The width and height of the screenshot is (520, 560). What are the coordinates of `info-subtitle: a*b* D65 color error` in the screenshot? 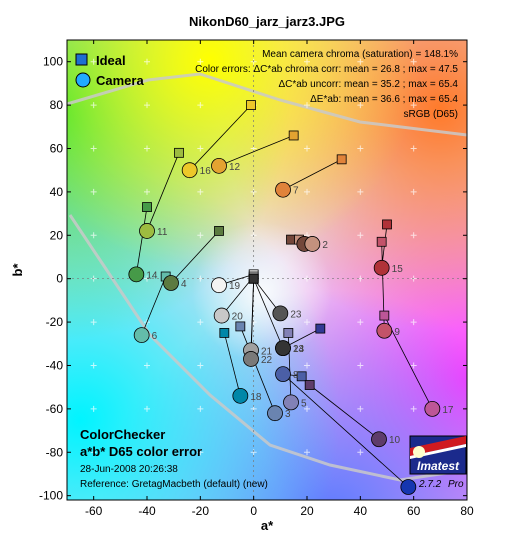 It's located at (141, 451).